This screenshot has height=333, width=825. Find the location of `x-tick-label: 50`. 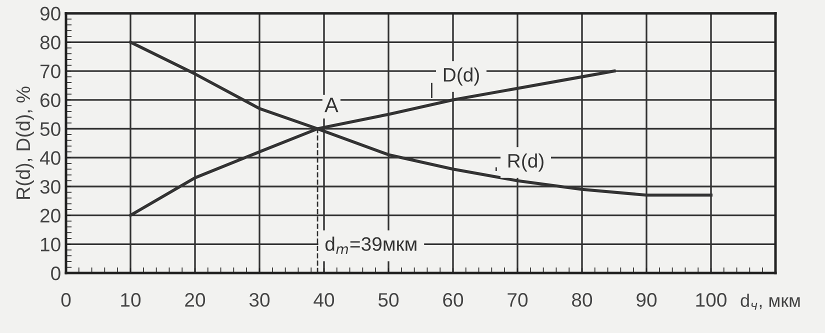

x-tick-label: 50 is located at coordinates (388, 300).